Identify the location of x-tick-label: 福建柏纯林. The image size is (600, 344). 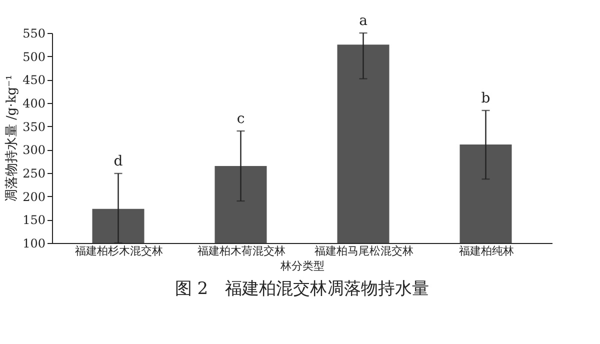
(486, 251).